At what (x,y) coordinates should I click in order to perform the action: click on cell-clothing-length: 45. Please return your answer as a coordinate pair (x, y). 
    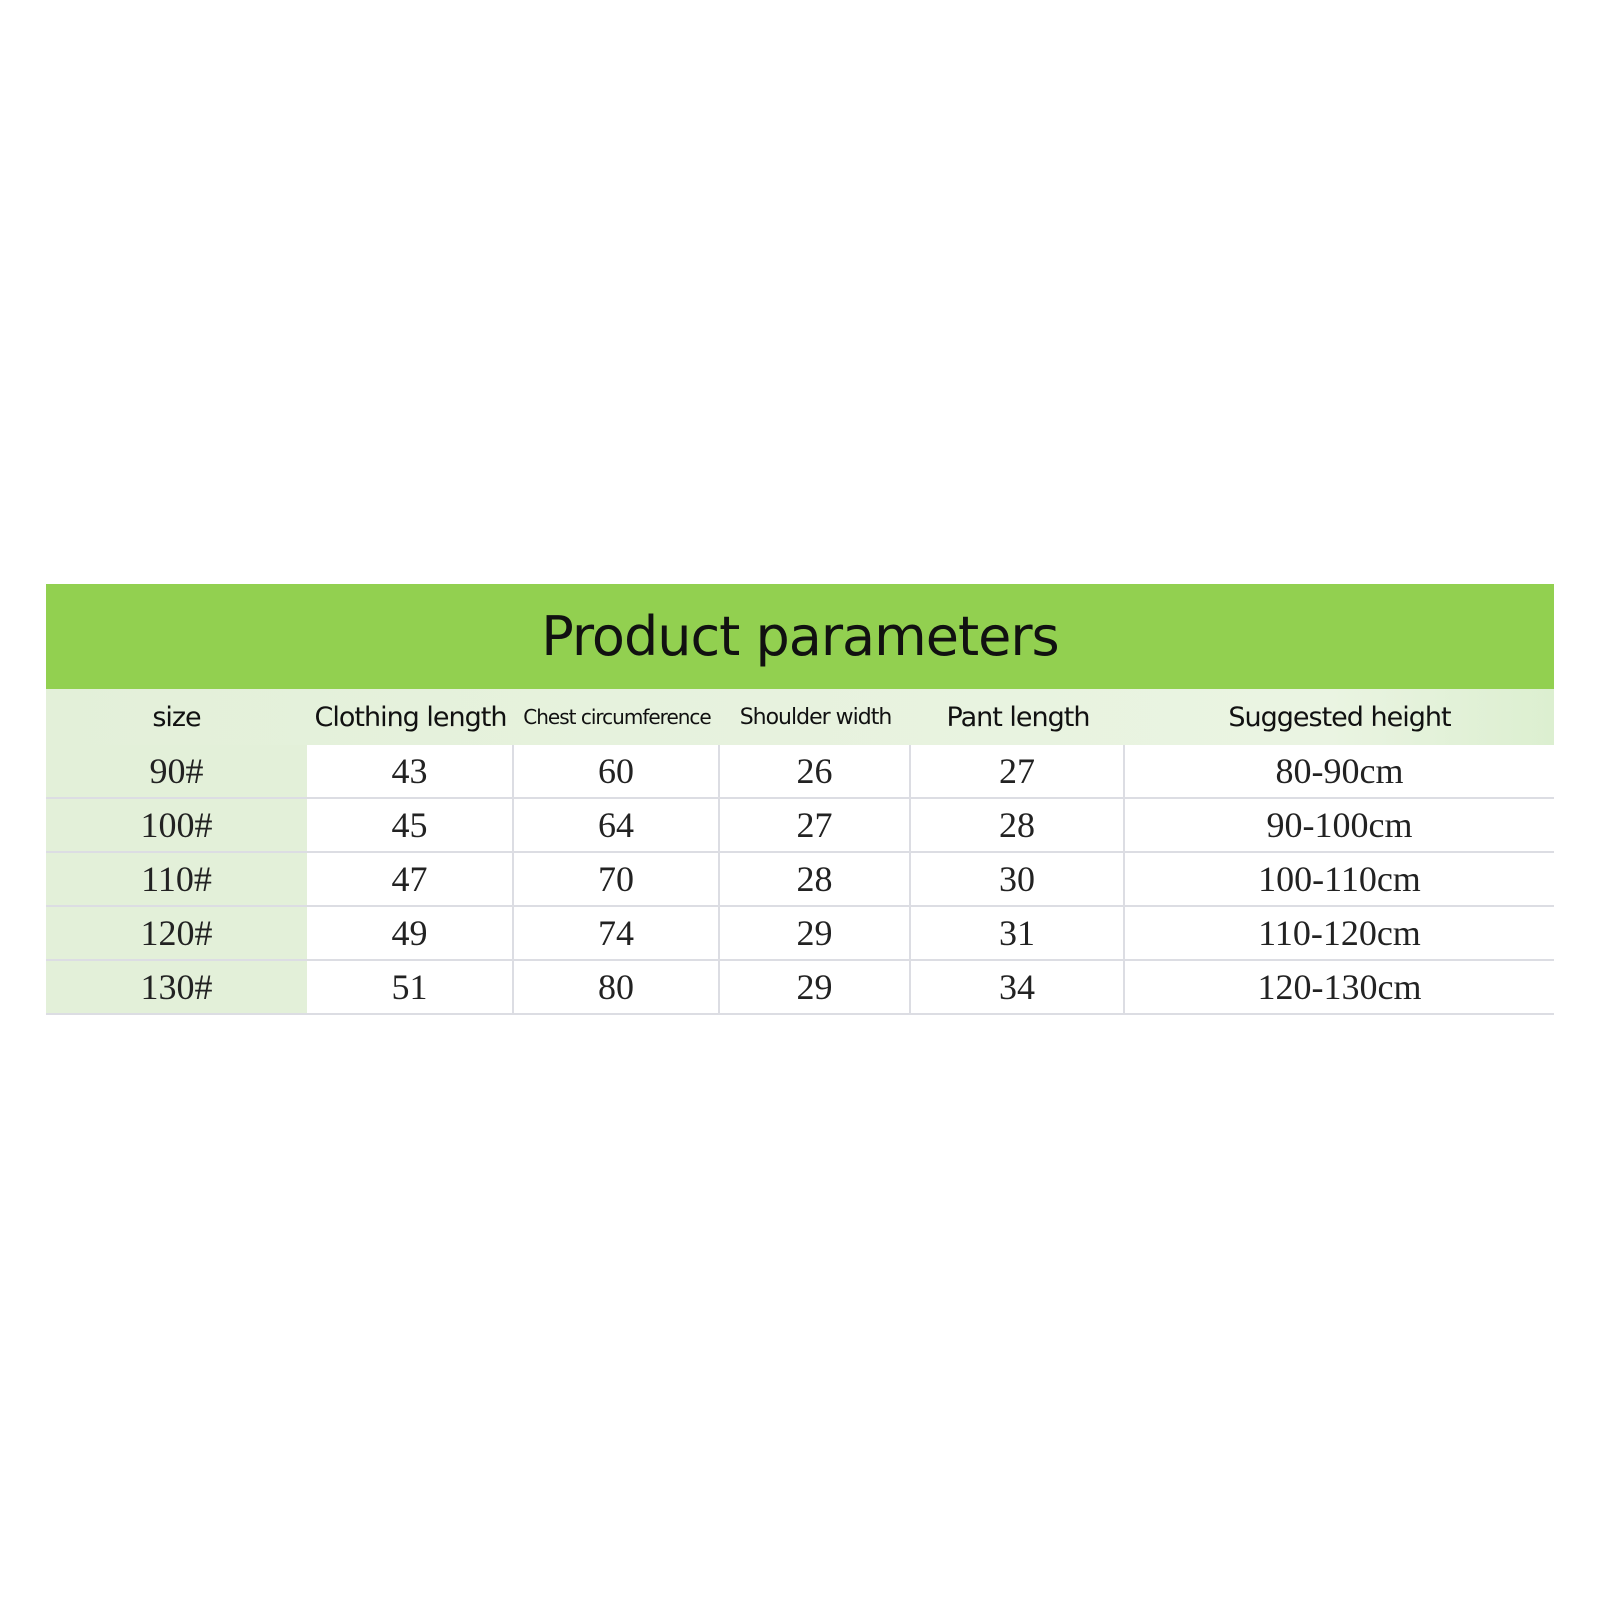
    Looking at the image, I should click on (410, 825).